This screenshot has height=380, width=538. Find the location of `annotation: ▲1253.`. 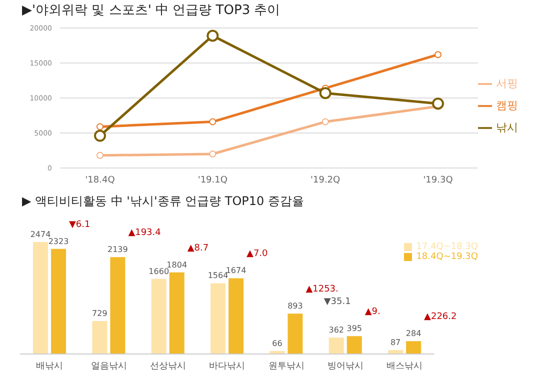

annotation: ▲1253. is located at coordinates (322, 289).